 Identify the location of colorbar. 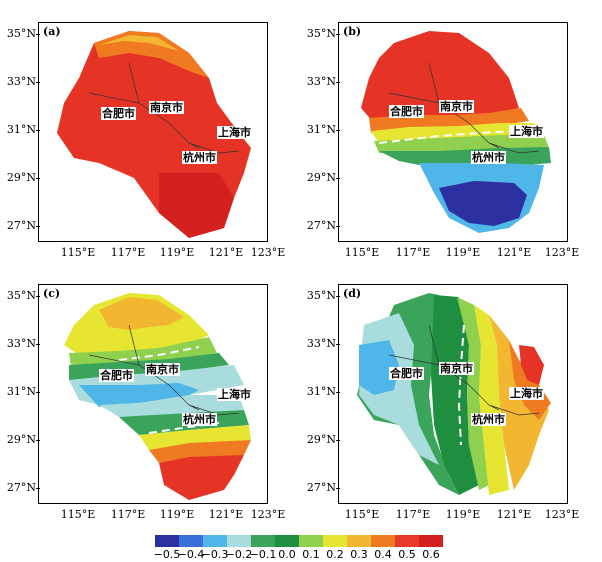
(299, 541).